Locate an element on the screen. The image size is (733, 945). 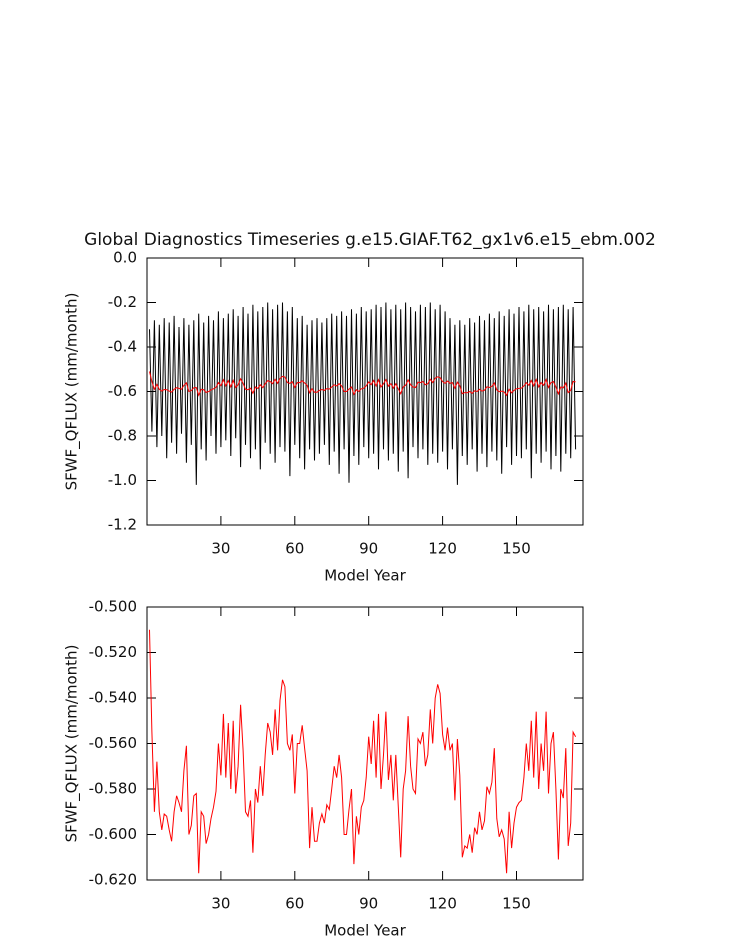
y-tick-label: -1.2 is located at coordinates (122, 525).